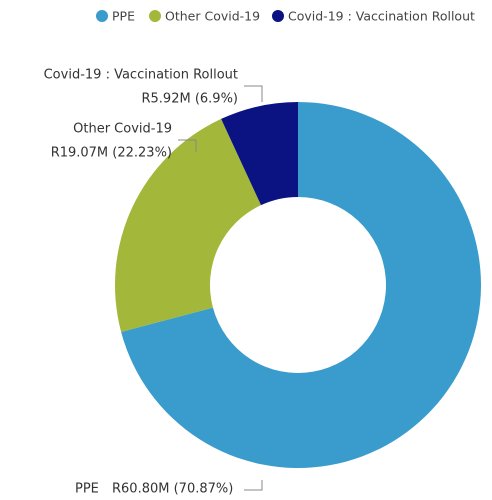  I want to click on legend-label: Covid-19 : Vaccination Rollout, so click(381, 16).